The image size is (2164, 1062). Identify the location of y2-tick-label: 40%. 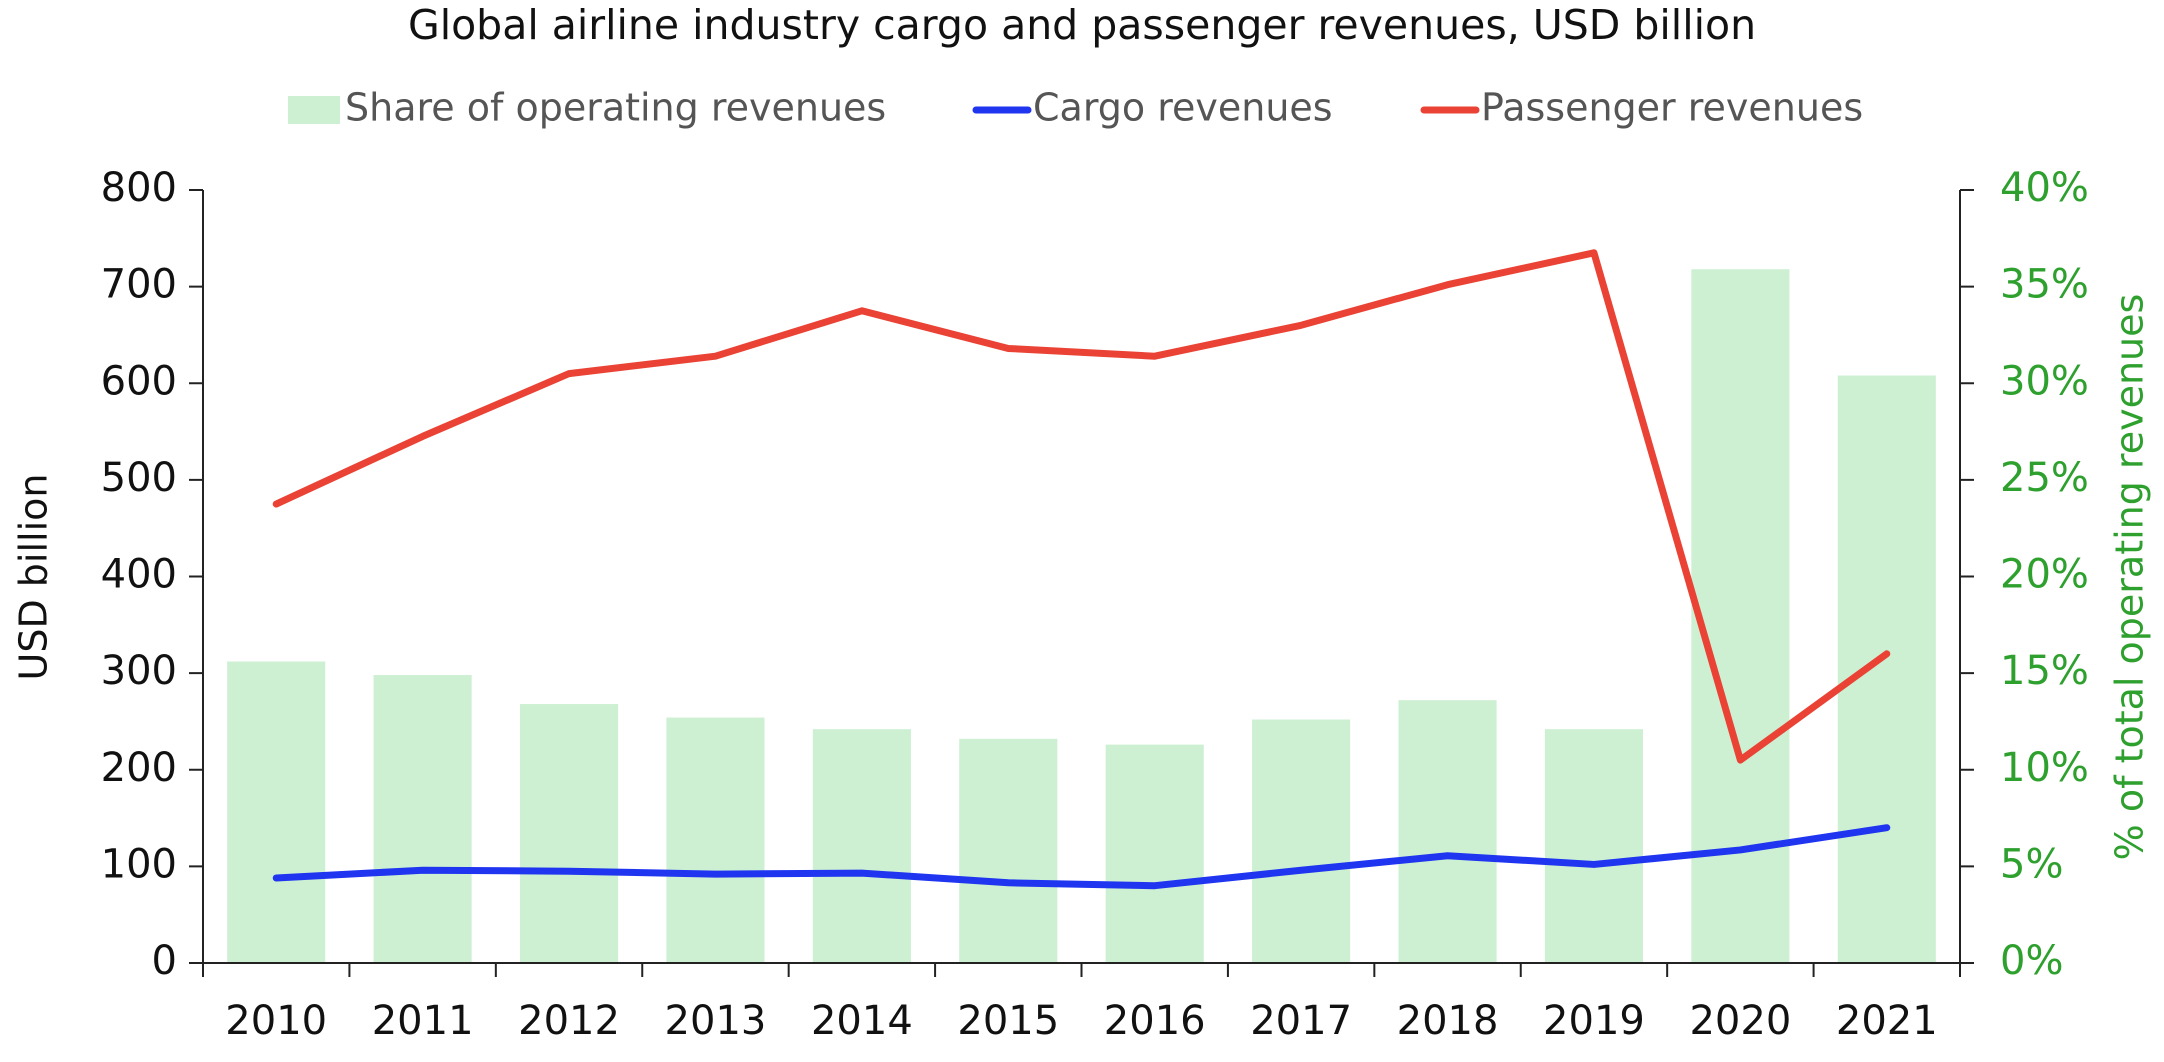
(2044, 188).